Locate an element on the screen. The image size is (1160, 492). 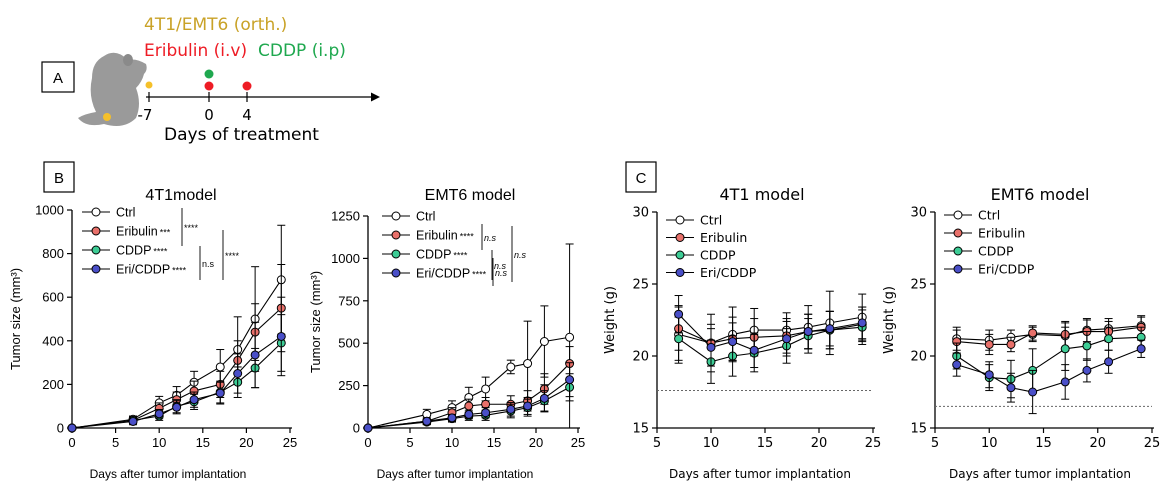
tick-4: 4 is located at coordinates (247, 115).